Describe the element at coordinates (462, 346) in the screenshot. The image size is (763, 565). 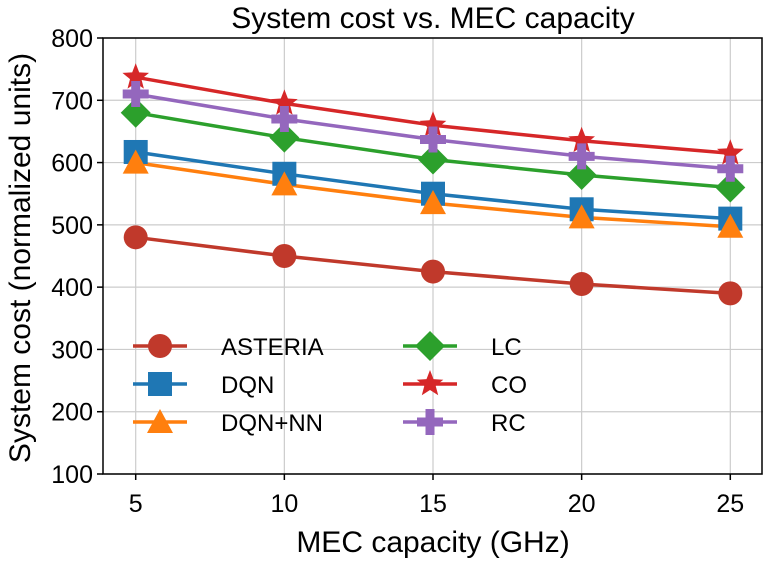
I see `legend-item-lc: LC` at that location.